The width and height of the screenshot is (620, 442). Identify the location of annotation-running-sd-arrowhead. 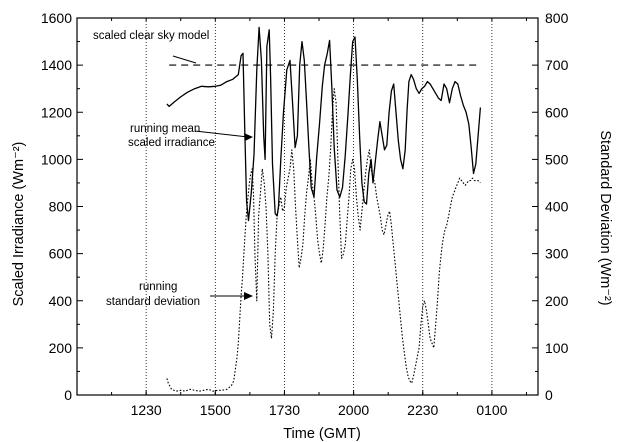
(248, 296).